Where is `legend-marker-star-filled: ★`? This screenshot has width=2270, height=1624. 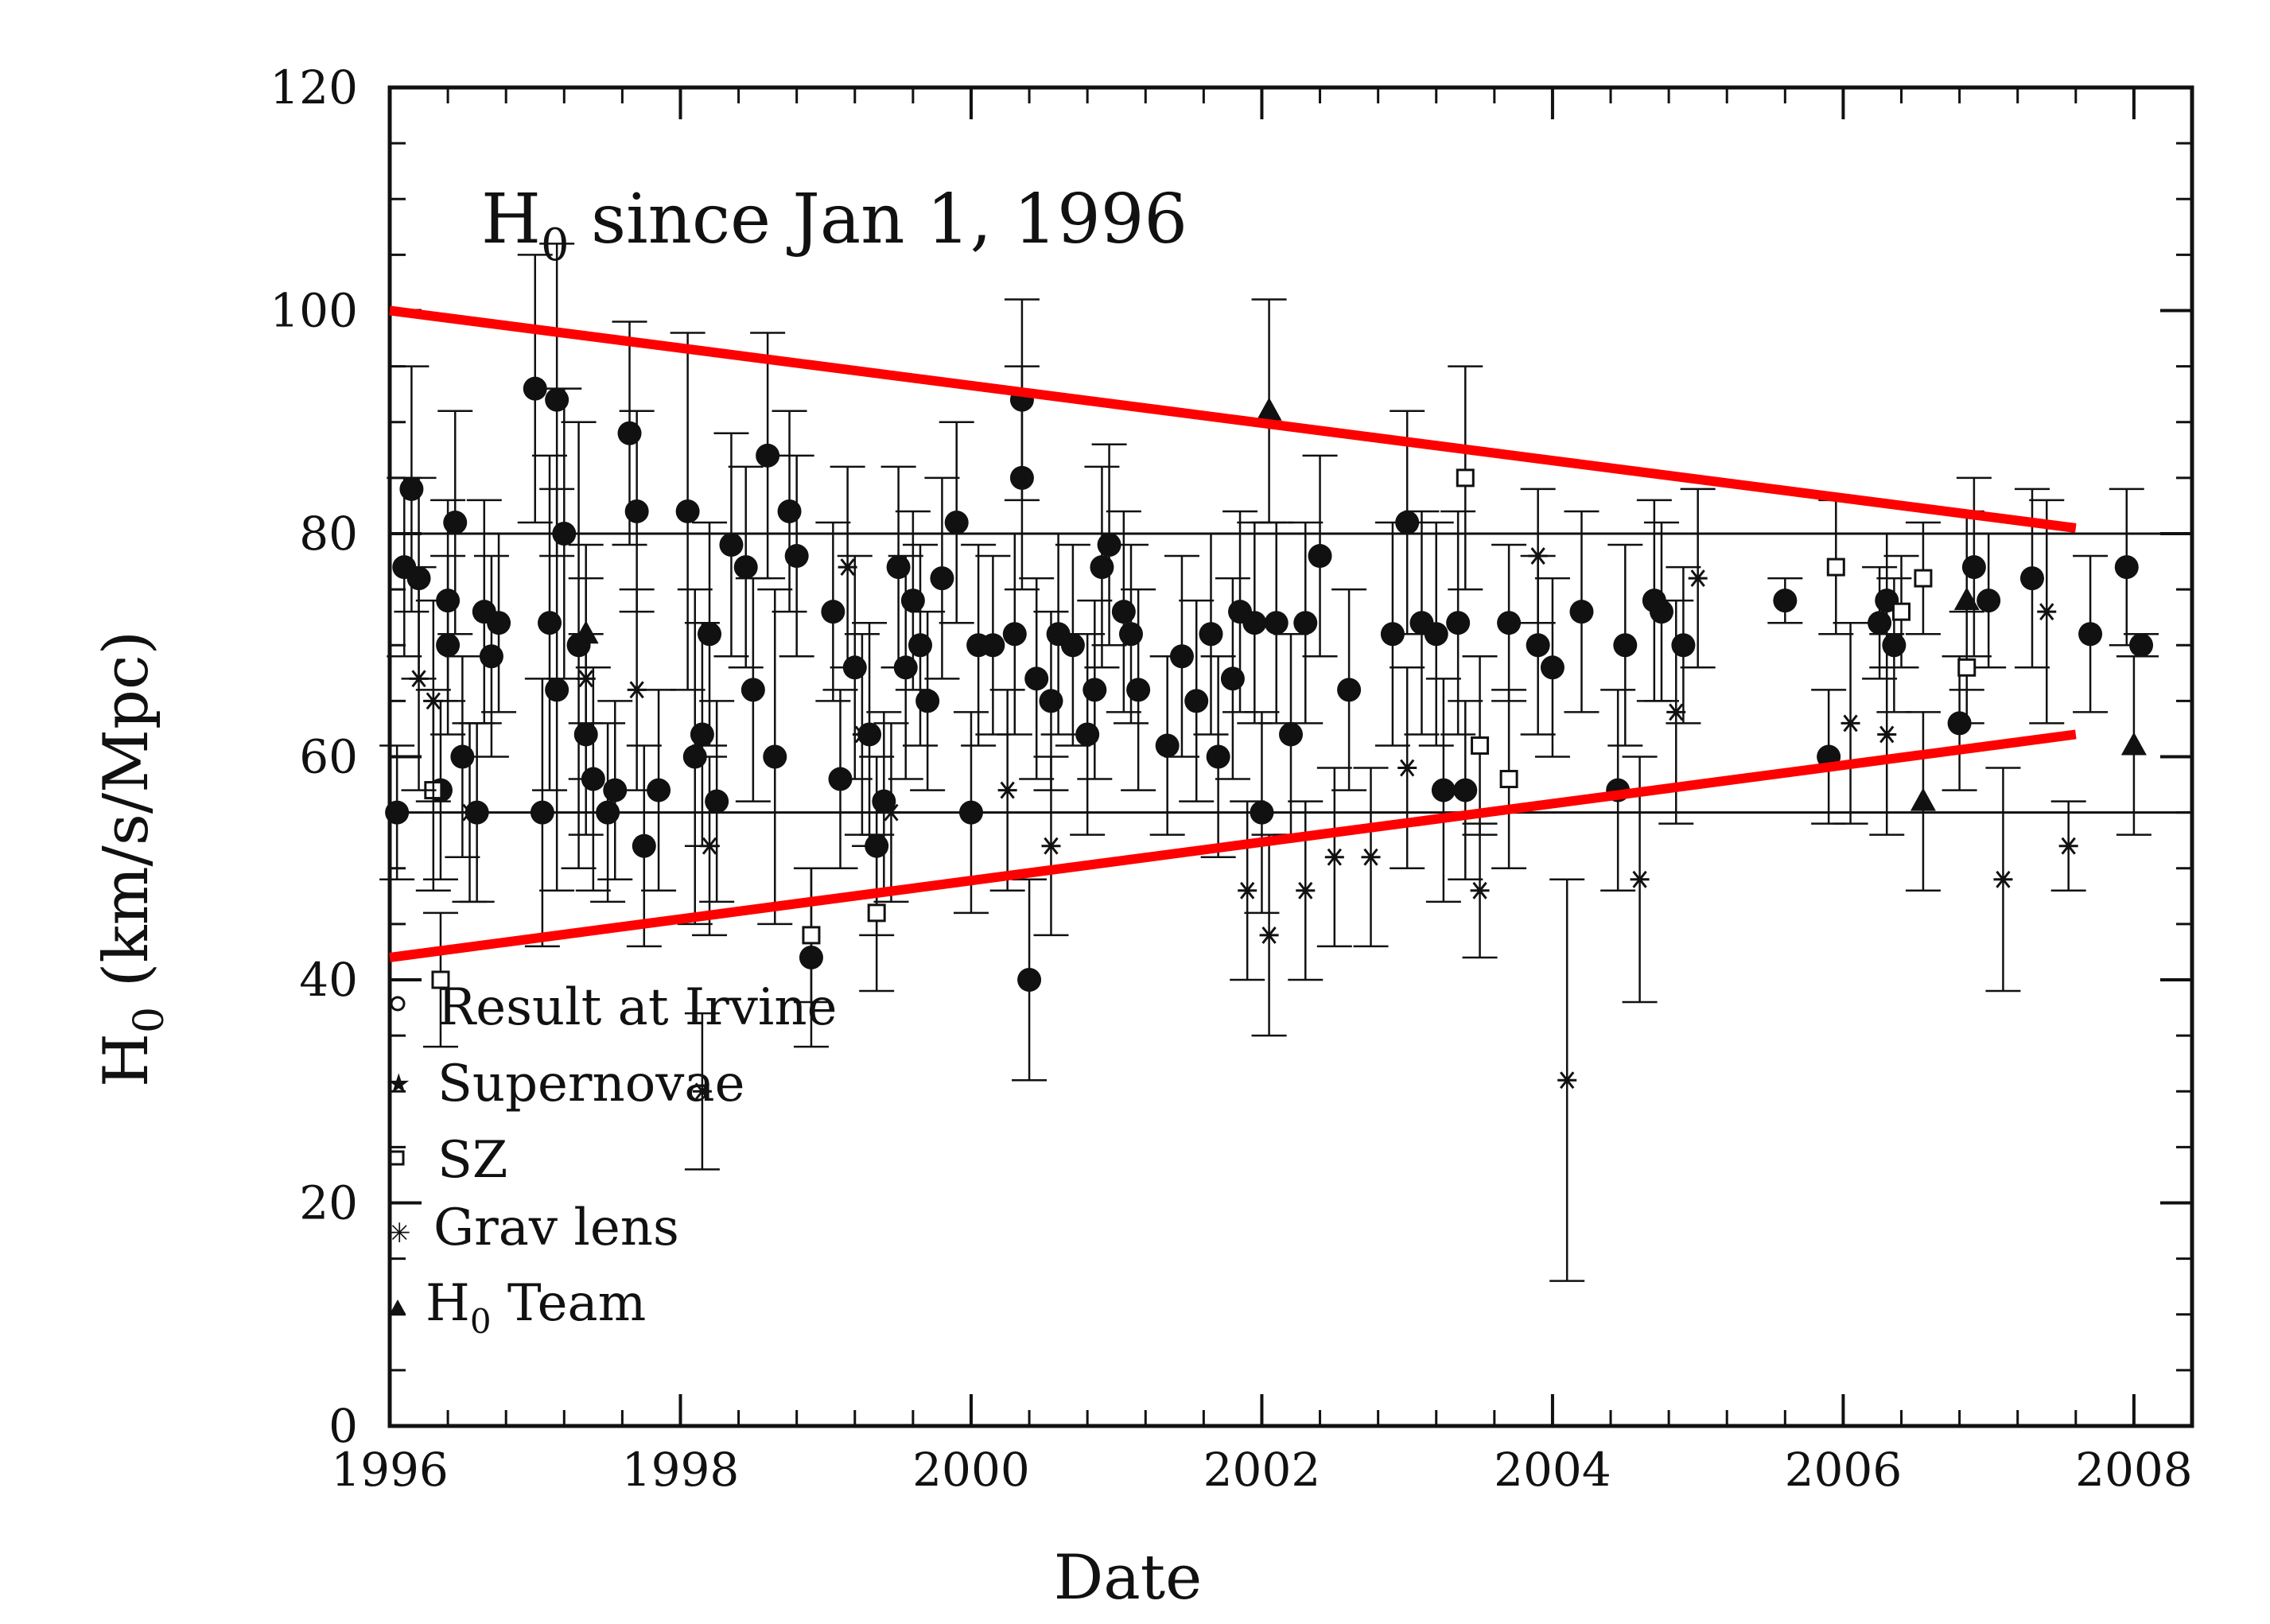 legend-marker-star-filled: ★ is located at coordinates (398, 1084).